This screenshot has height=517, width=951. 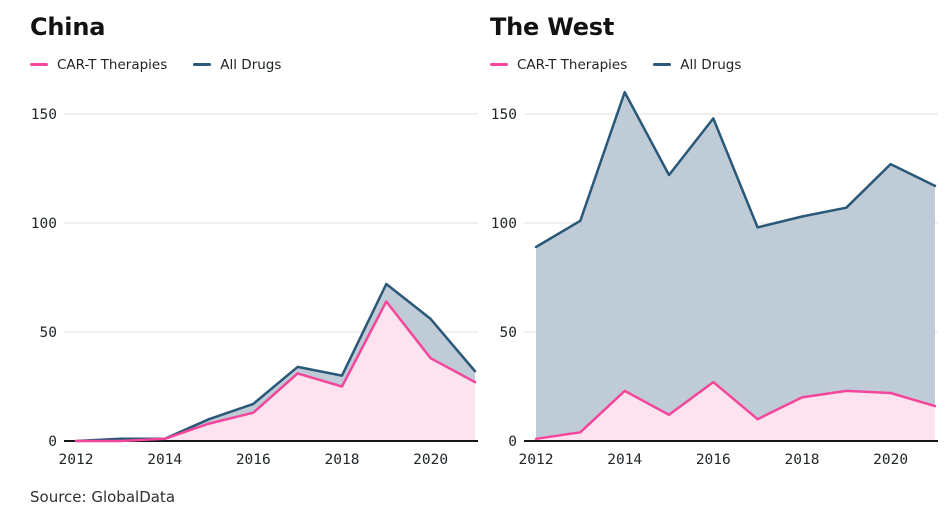 I want to click on china-legend: CAR-T Therapies All Drugs, so click(x=254, y=65).